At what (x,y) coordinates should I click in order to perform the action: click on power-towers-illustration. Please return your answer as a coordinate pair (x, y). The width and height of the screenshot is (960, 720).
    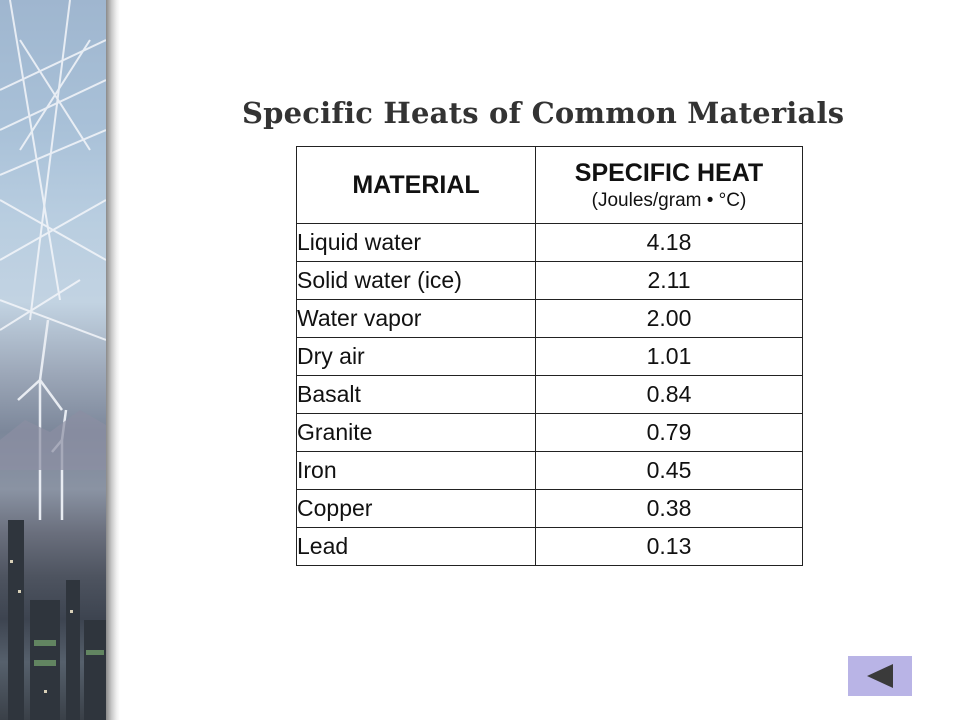
    Looking at the image, I should click on (53, 360).